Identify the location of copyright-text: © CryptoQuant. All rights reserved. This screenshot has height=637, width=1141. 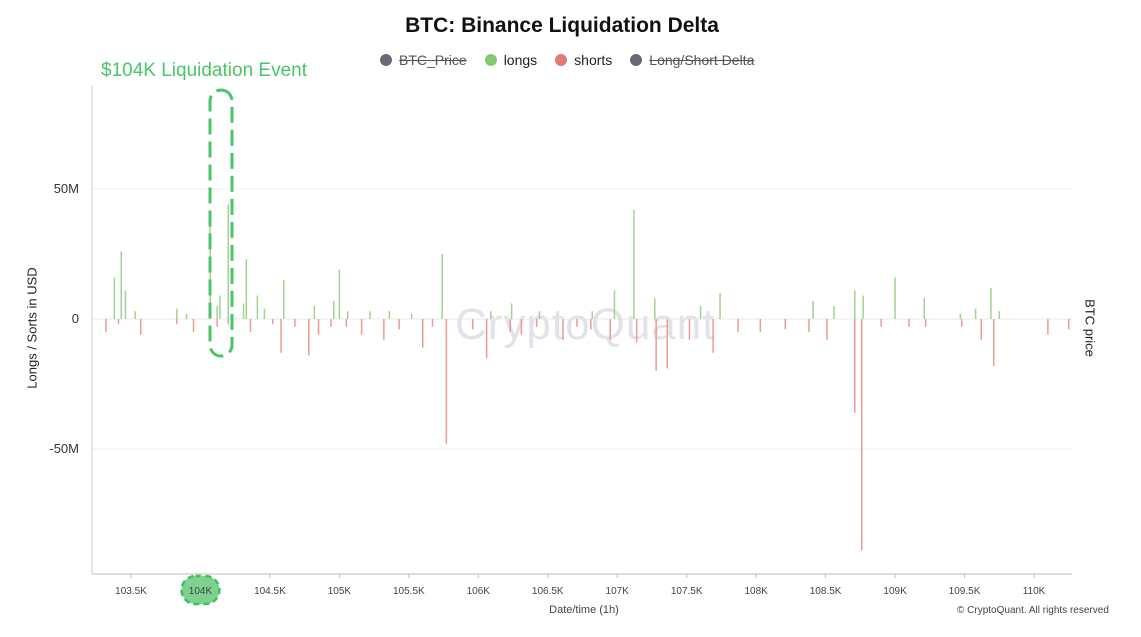
(1033, 610).